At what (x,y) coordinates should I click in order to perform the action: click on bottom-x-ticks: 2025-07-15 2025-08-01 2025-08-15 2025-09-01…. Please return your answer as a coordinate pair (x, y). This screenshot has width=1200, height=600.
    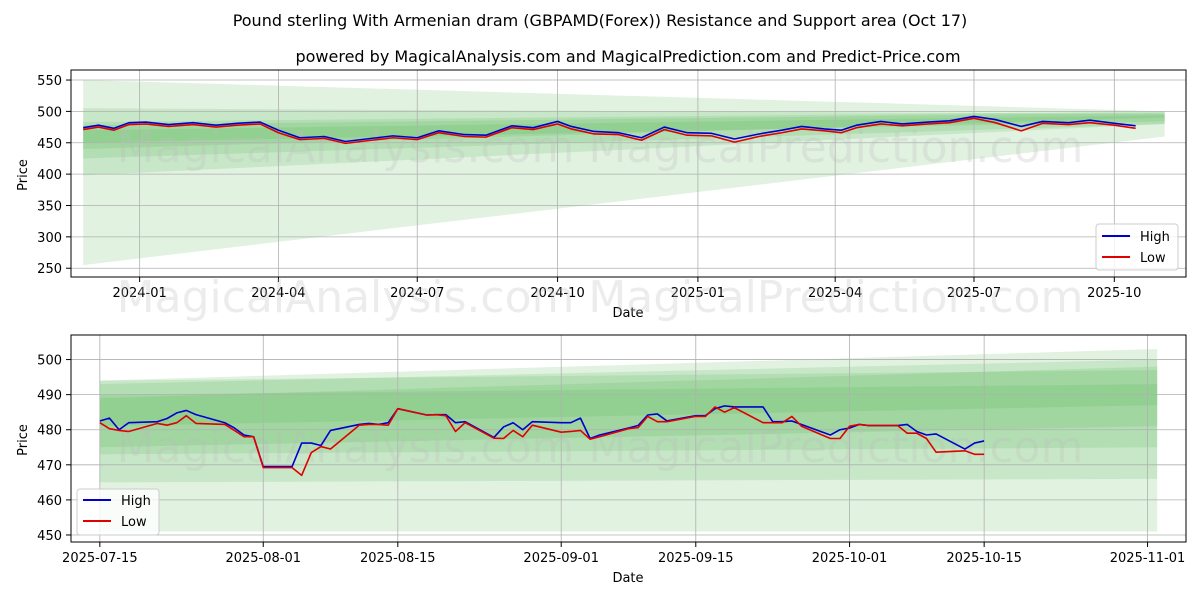
    Looking at the image, I should click on (623, 554).